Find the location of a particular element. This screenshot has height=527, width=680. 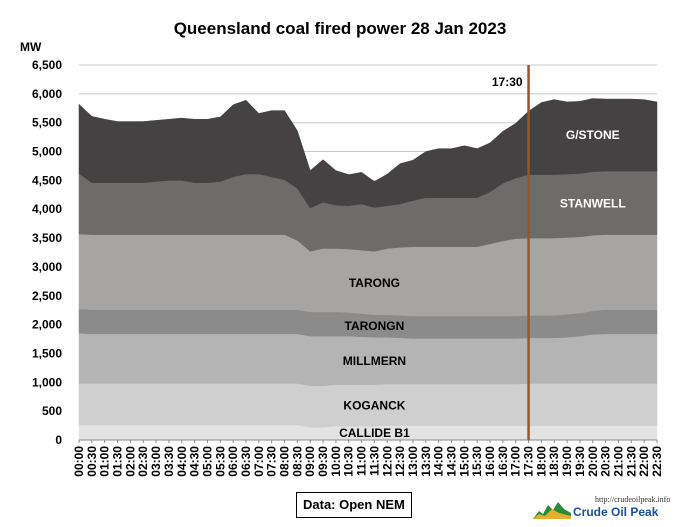

x-tick-label: 03:30 is located at coordinates (169, 461).